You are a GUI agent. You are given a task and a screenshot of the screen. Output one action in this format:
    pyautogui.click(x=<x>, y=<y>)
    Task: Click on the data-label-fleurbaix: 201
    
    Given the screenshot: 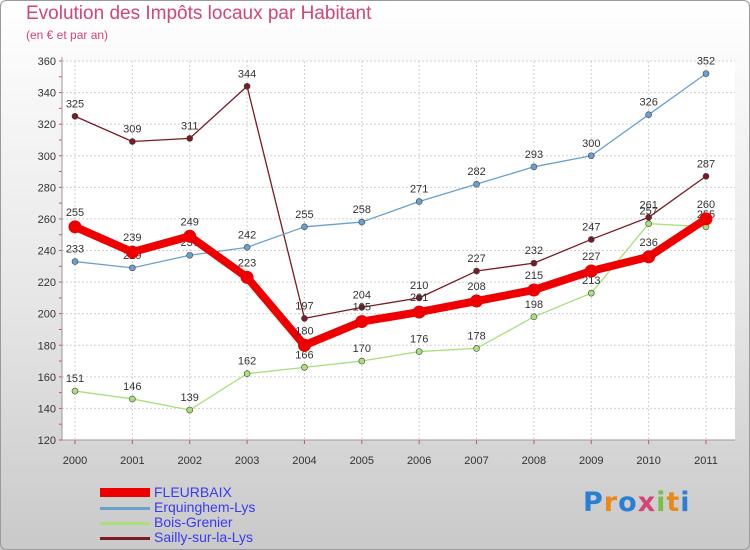 What is the action you would take?
    pyautogui.click(x=419, y=298)
    